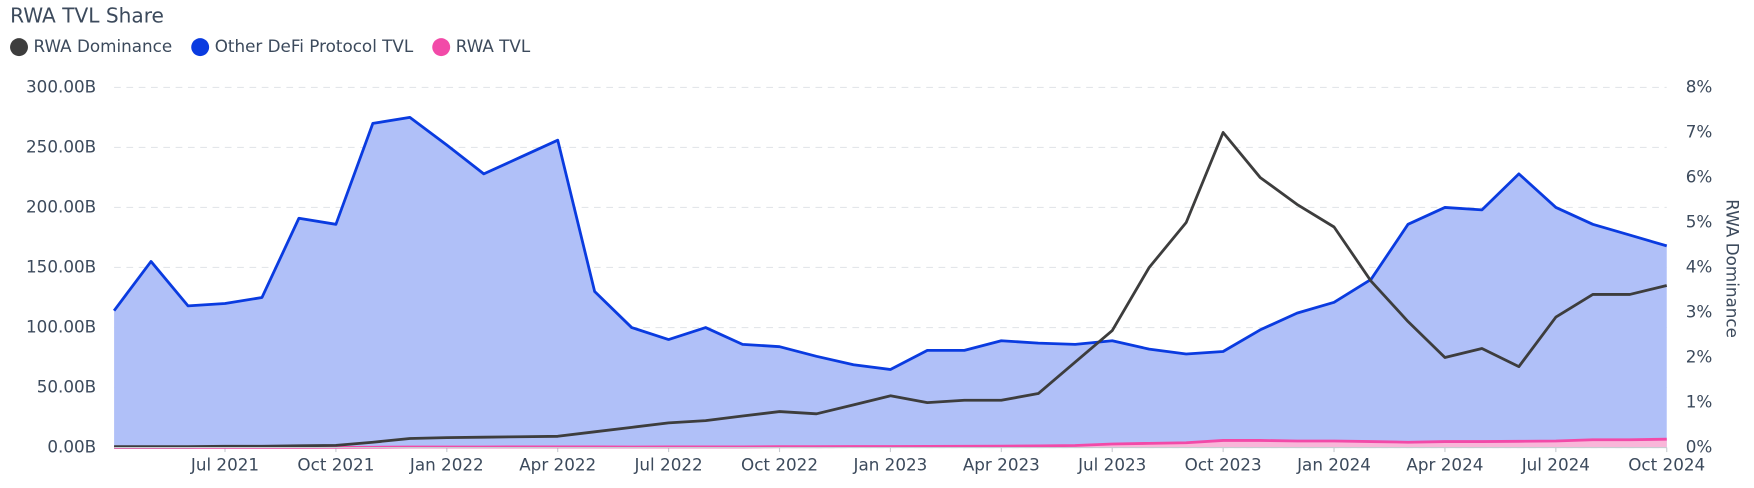 The height and width of the screenshot is (488, 1754). What do you see at coordinates (1111, 464) in the screenshot?
I see `x-tick-label: Jul 2023` at bounding box center [1111, 464].